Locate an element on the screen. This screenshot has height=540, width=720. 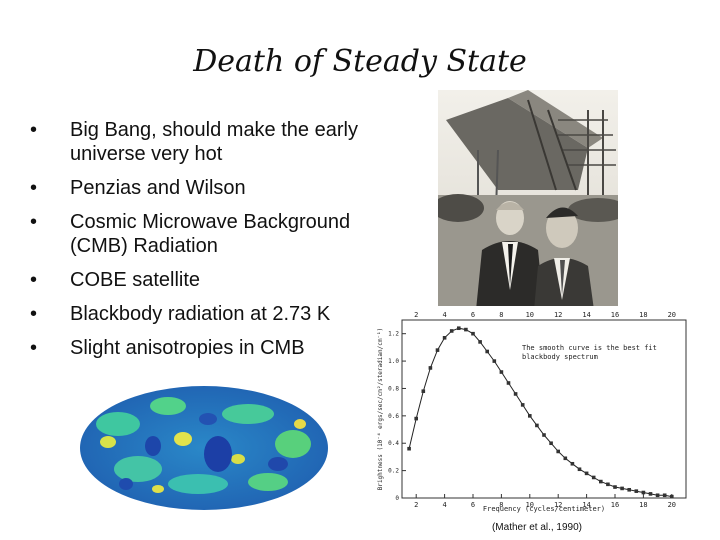
slide-title: Death of Steady State is located at coordinates (360, 61).